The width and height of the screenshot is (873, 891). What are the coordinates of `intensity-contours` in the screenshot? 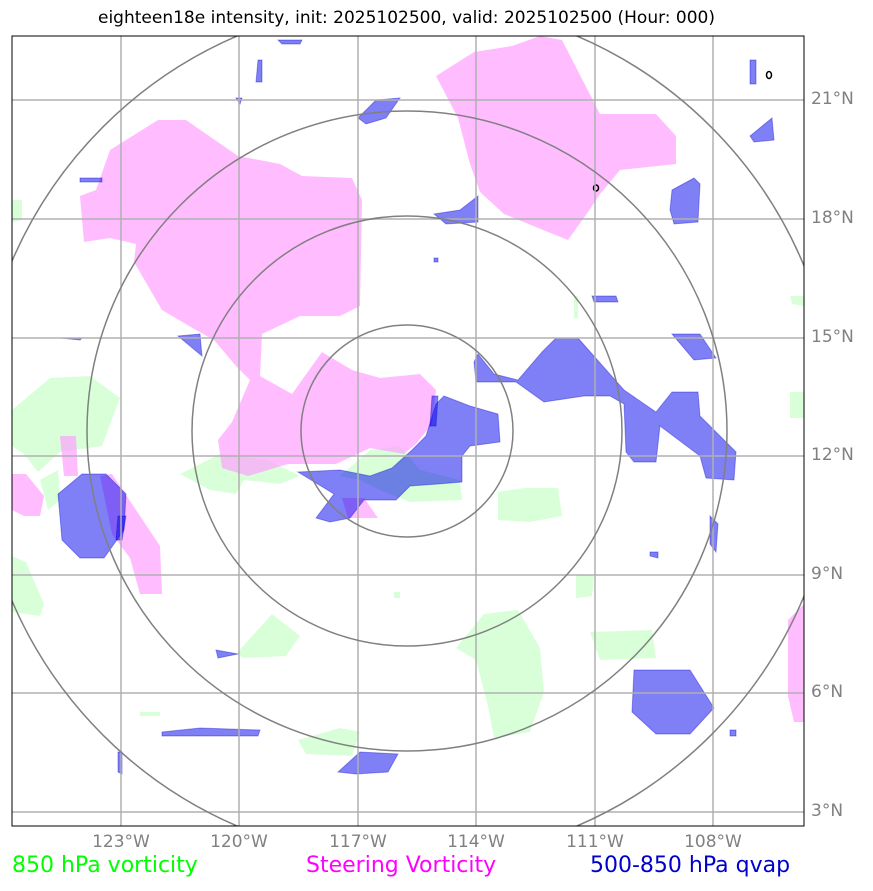 It's located at (682, 131).